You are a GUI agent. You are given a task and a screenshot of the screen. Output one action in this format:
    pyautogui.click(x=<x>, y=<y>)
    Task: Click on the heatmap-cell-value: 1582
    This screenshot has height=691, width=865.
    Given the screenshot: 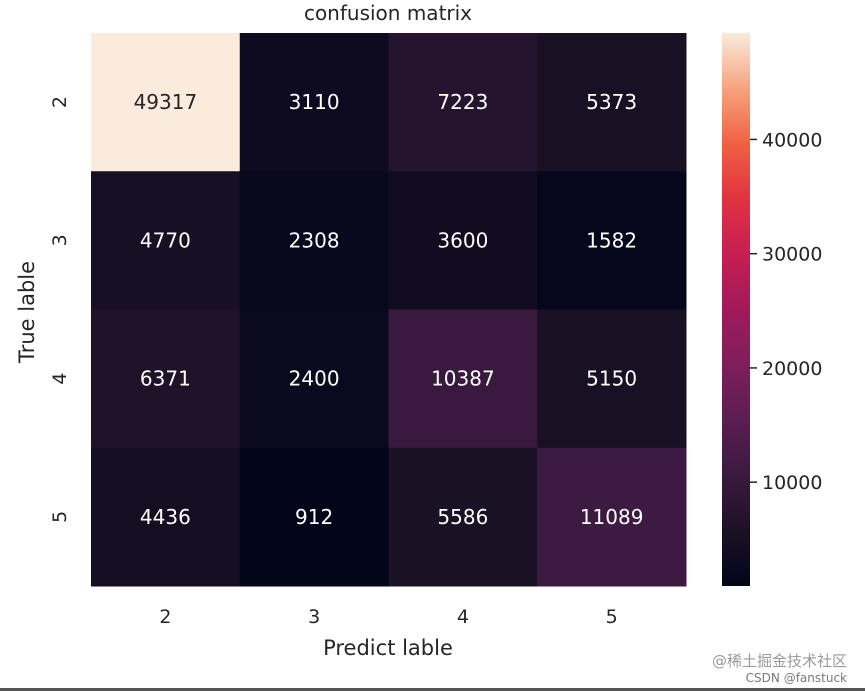 What is the action you would take?
    pyautogui.click(x=611, y=240)
    